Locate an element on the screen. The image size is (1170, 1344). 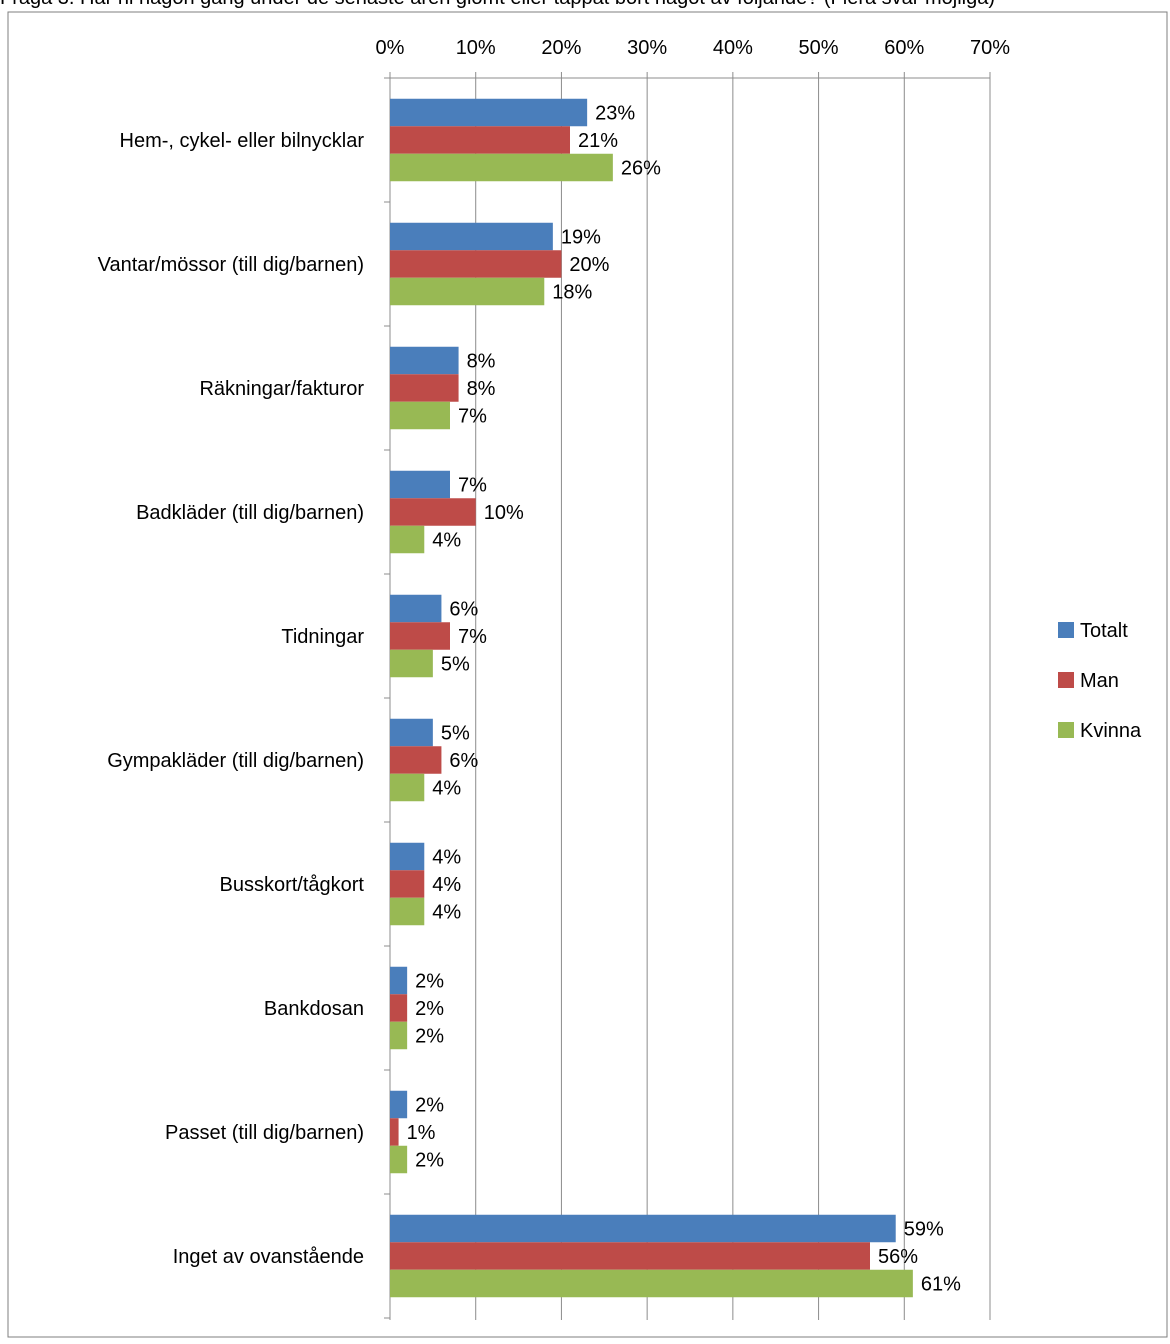
bar-man-hem-cykel-eller-bilnycklar is located at coordinates (480, 140).